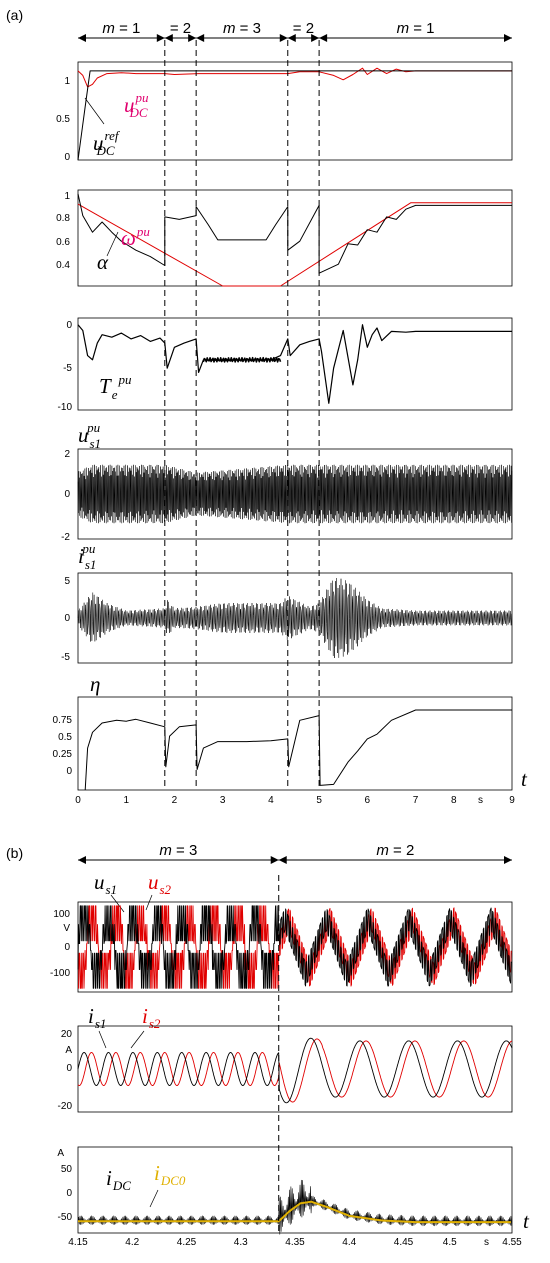 The image size is (550, 1263). Describe the element at coordinates (95, 684) in the screenshot. I see `a6-series-label-eta: η` at that location.